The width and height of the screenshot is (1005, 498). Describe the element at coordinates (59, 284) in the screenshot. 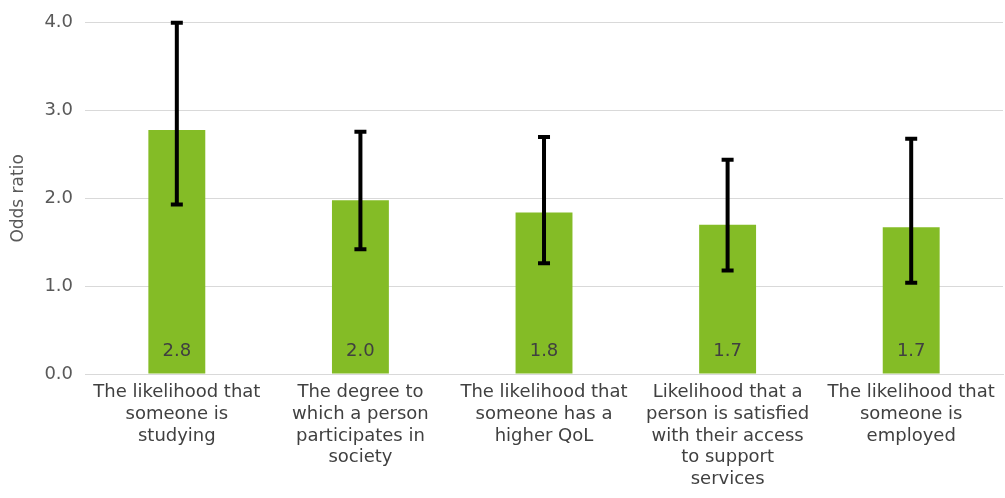

I see `y-tick-label: 1.0` at that location.